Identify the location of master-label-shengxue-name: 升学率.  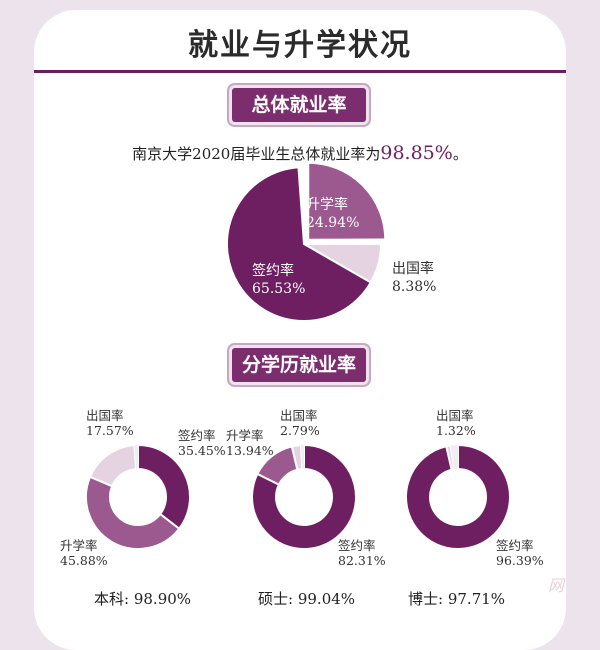
(245, 435).